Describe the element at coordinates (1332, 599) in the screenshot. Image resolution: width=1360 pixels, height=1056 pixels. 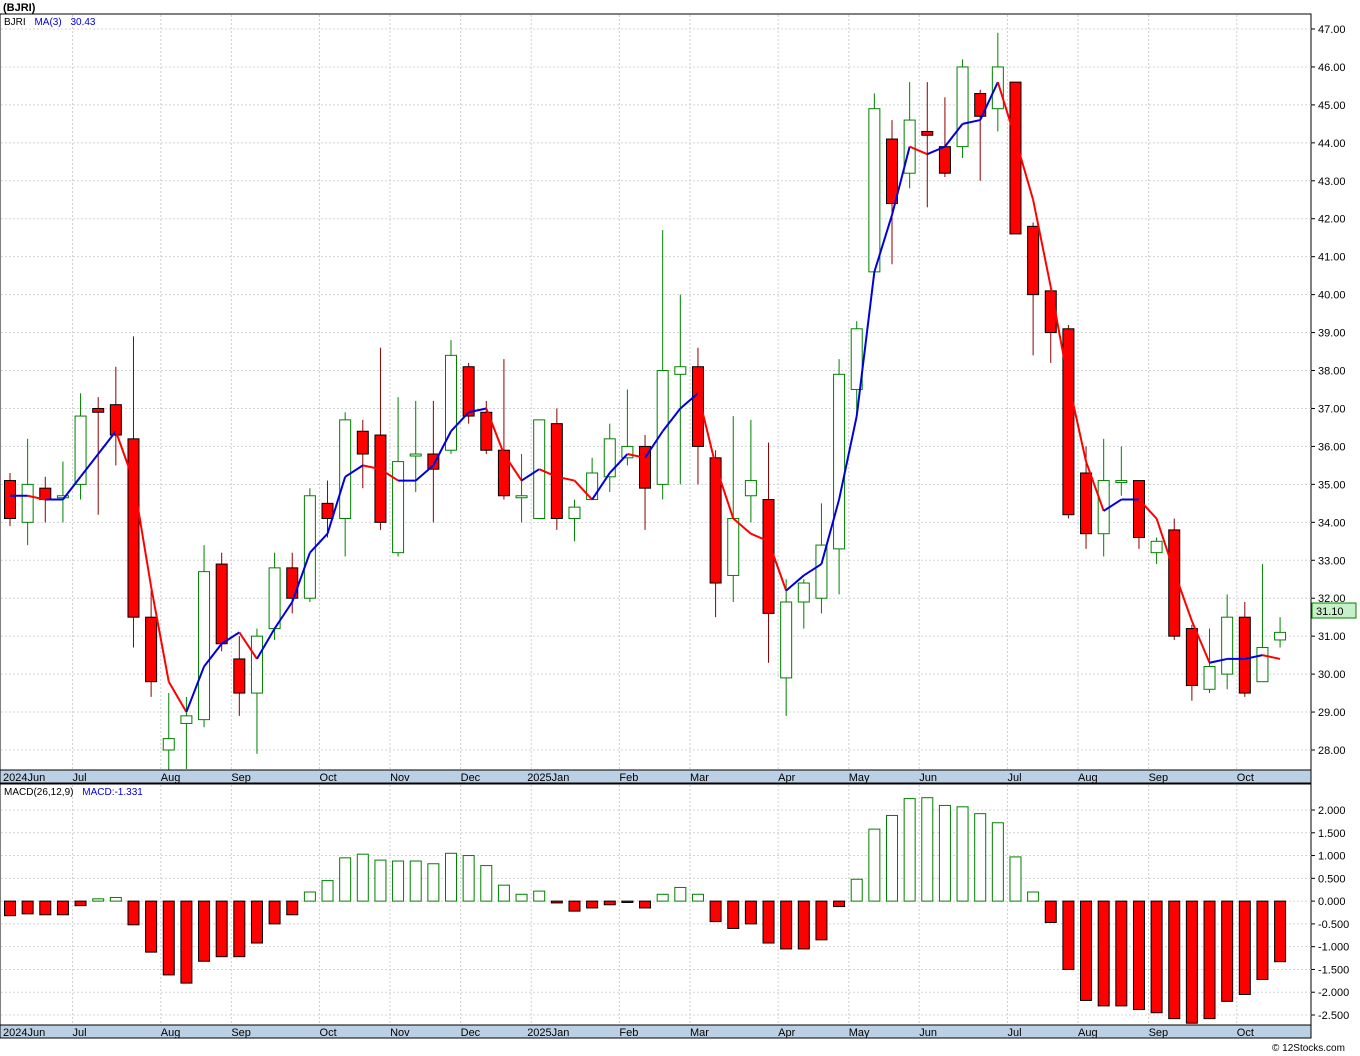
I see `price-tick-label: 32.00` at that location.